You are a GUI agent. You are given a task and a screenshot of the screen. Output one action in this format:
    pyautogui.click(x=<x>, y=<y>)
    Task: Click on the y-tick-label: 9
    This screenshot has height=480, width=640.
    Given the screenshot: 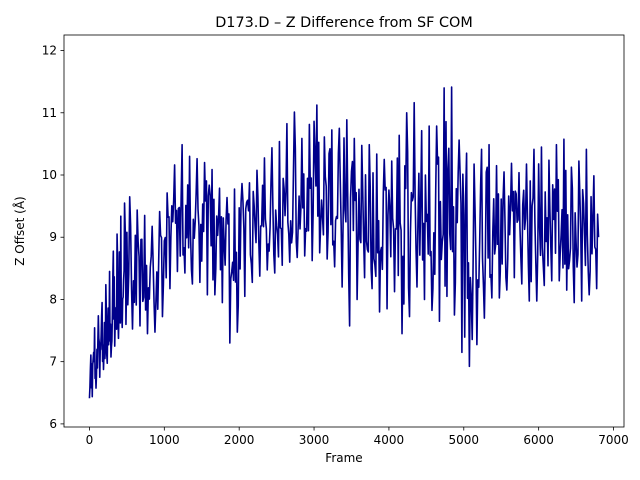 What is the action you would take?
    pyautogui.click(x=53, y=237)
    